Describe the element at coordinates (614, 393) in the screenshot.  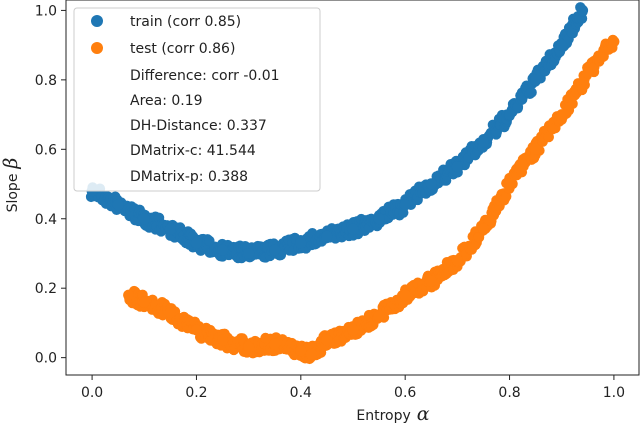
I see `x-tick-label: 1.0` at that location.